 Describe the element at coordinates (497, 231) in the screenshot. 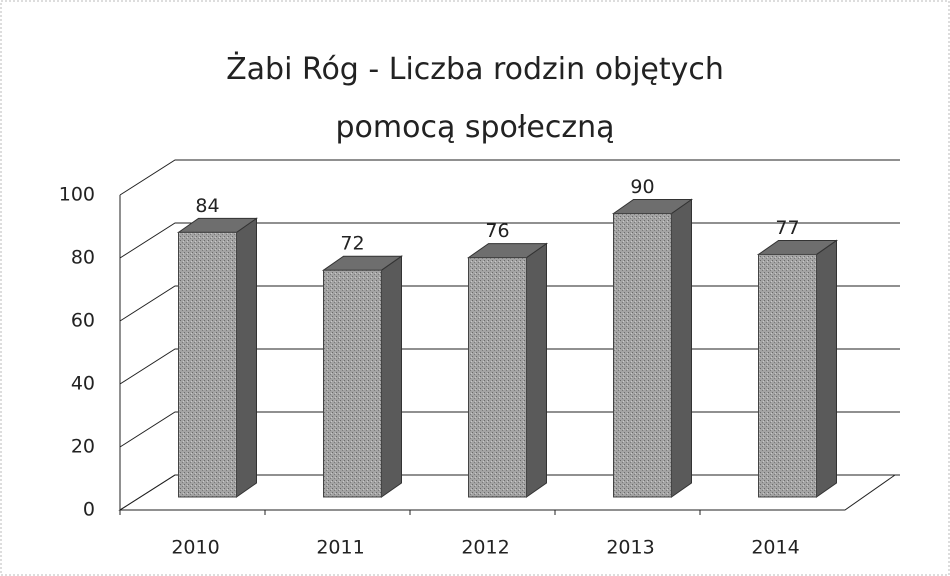

I see `value-label: 76` at that location.